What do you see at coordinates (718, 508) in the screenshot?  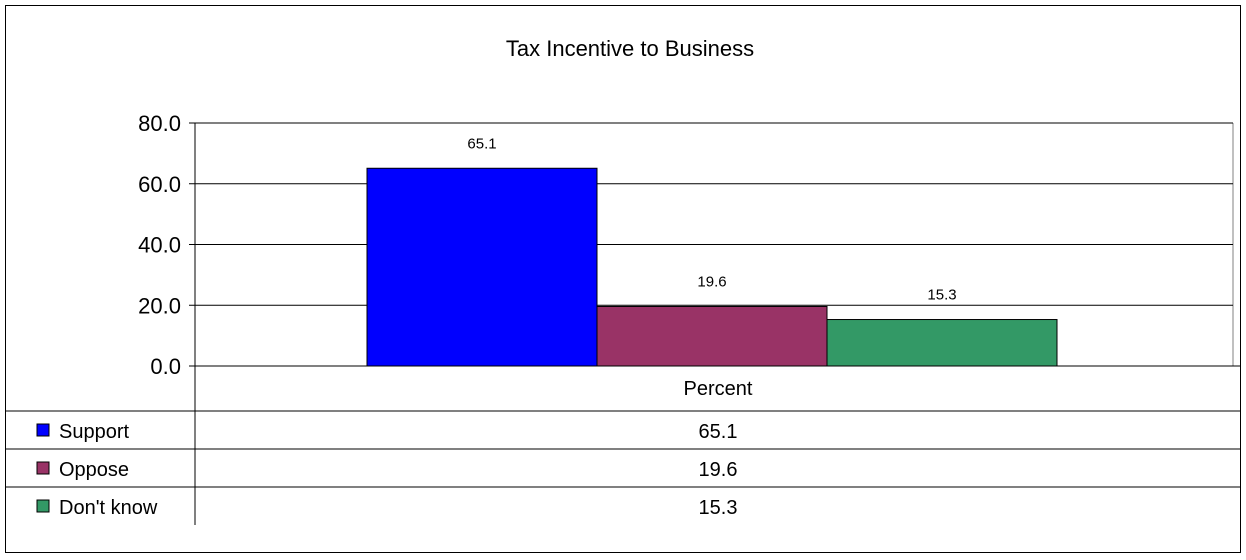 I see `table-cell: 15.3` at bounding box center [718, 508].